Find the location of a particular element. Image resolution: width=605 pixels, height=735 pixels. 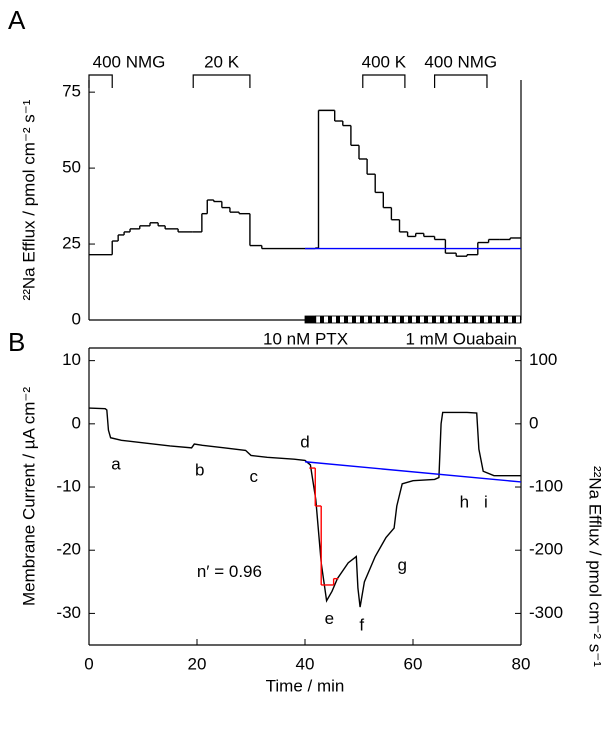

annotation: n′ = 0.96 is located at coordinates (229, 571).